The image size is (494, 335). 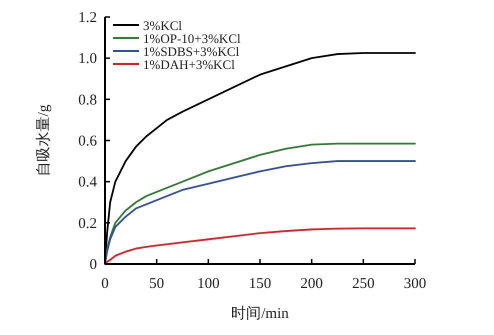 What do you see at coordinates (93, 265) in the screenshot?
I see `y-tick-label: 0` at bounding box center [93, 265].